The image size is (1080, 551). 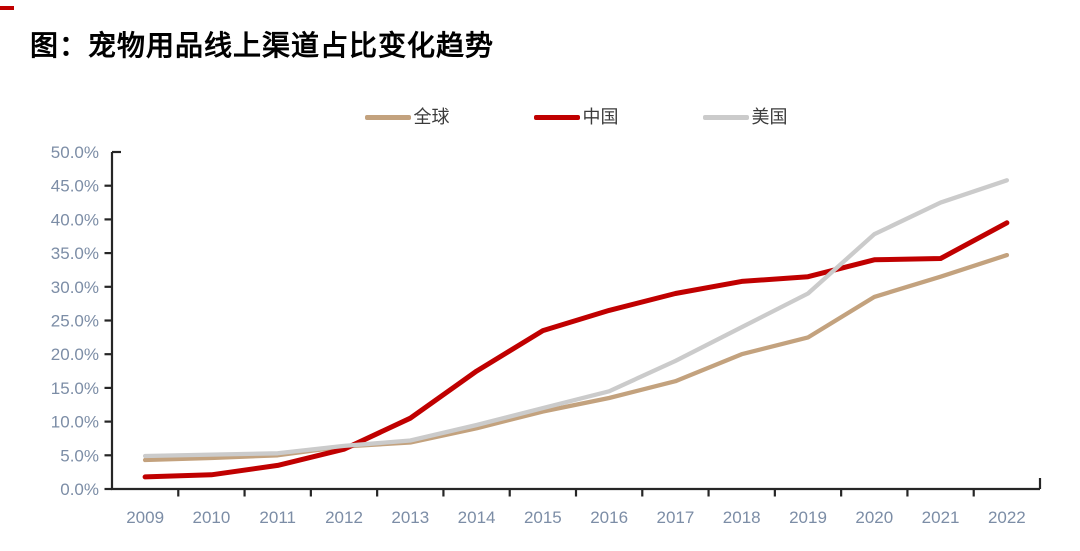 What do you see at coordinates (387, 117) in the screenshot?
I see `legend-swatch-global` at bounding box center [387, 117].